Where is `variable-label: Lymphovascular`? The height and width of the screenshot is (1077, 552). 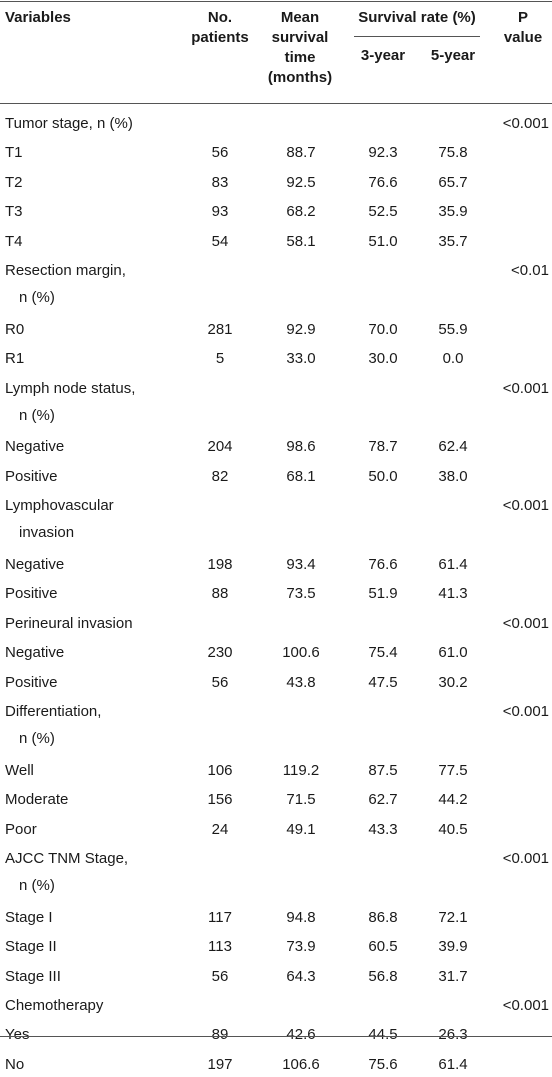 variable-label: Lymphovascular is located at coordinates (59, 506).